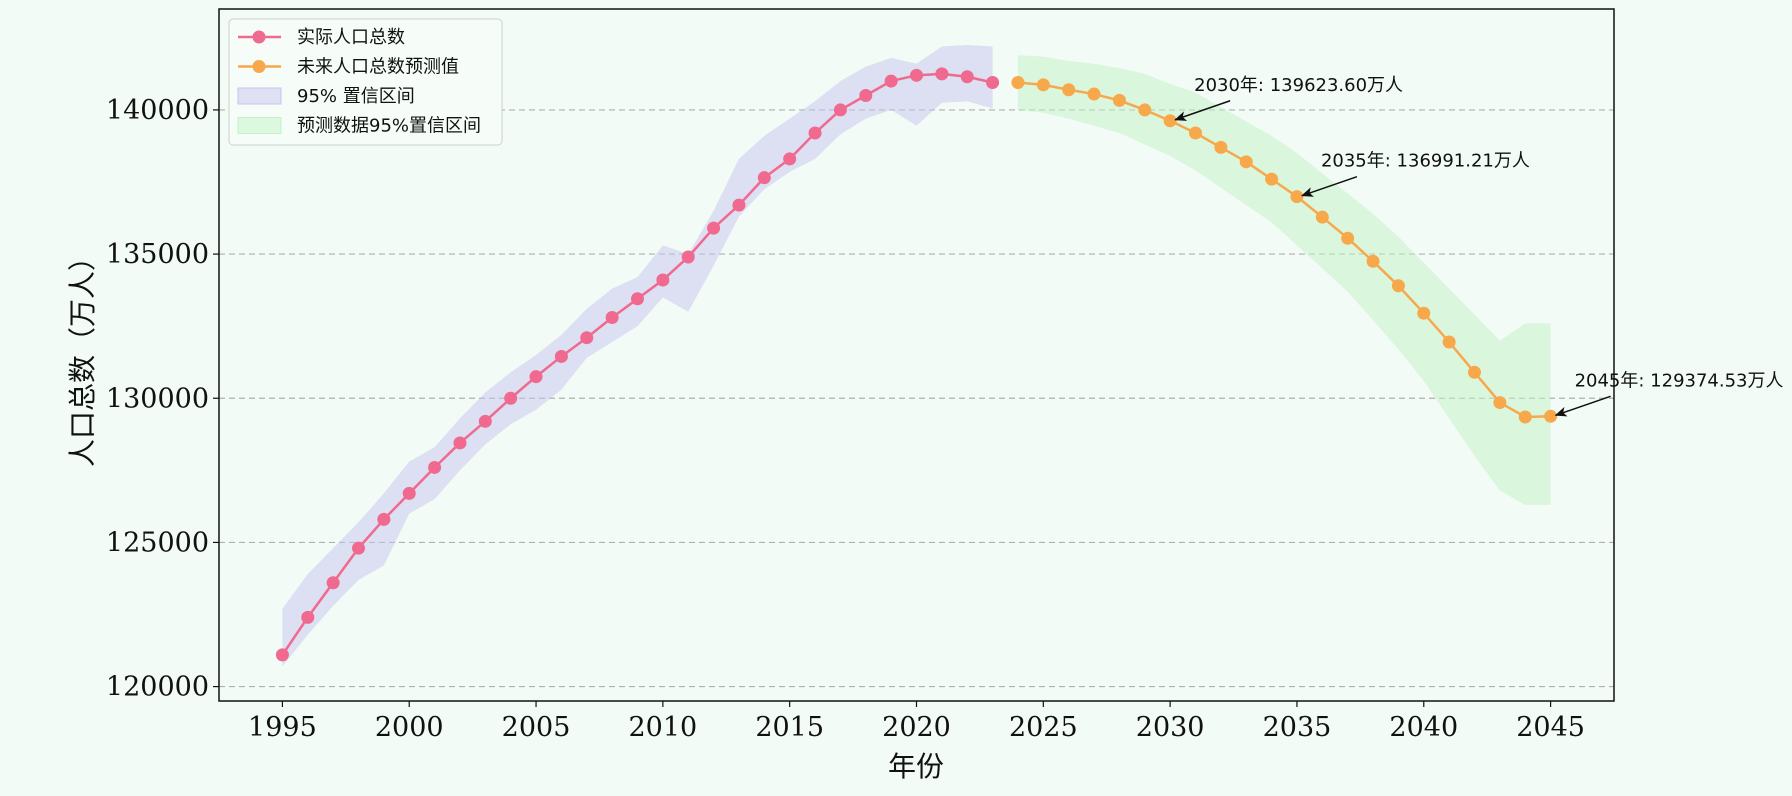  What do you see at coordinates (1679, 380) in the screenshot?
I see `annotation-label: 2045年: 129374.53万人` at bounding box center [1679, 380].